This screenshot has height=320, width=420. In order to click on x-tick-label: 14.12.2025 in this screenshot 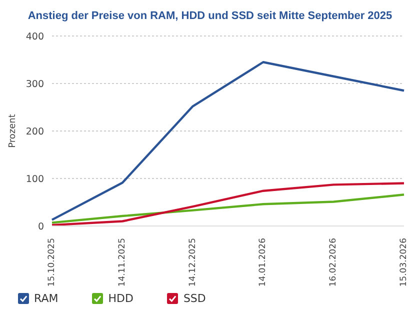, I will do `click(193, 262)`.